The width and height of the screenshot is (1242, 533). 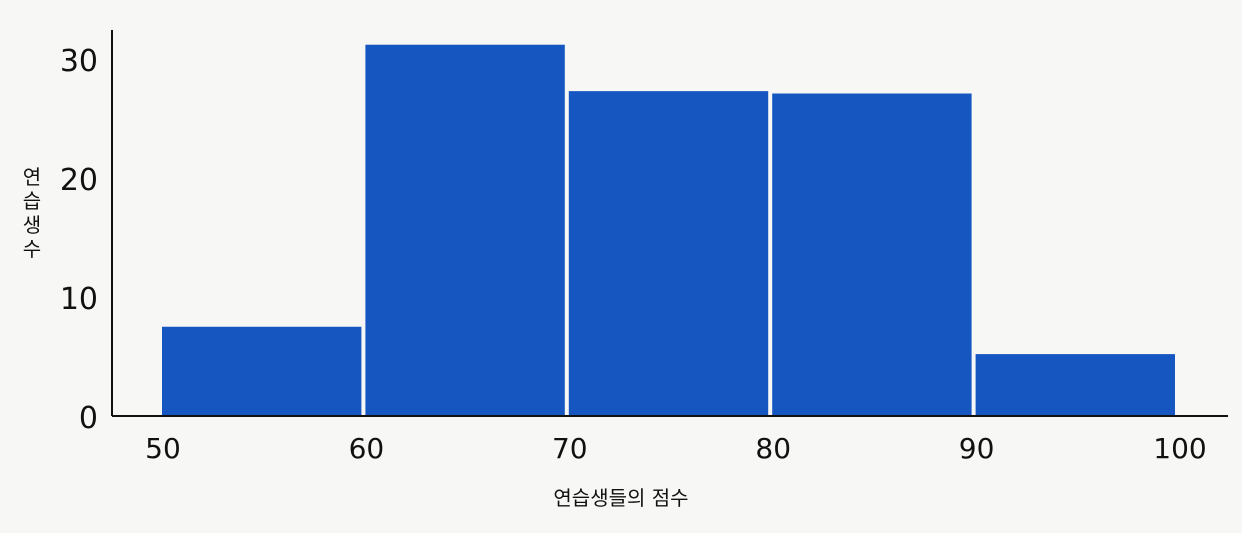 What do you see at coordinates (79, 61) in the screenshot?
I see `y-tick-label: 30` at bounding box center [79, 61].